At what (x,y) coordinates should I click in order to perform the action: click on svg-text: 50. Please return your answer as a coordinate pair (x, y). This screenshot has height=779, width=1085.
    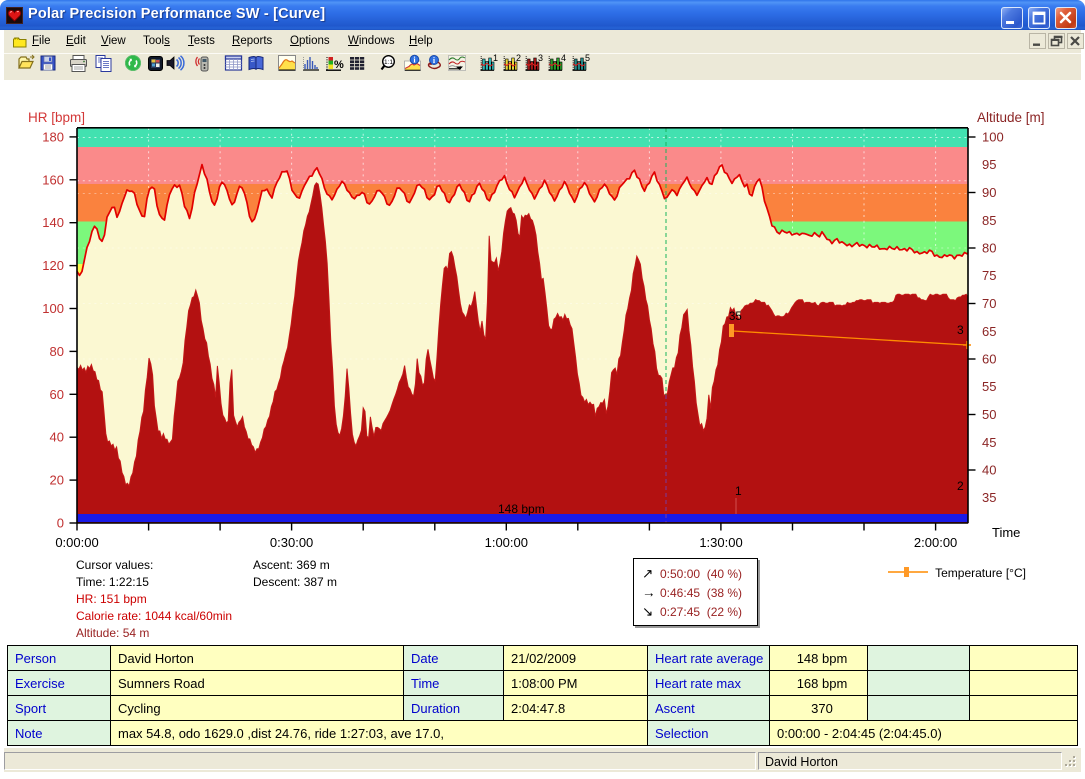
    Looking at the image, I should click on (989, 414).